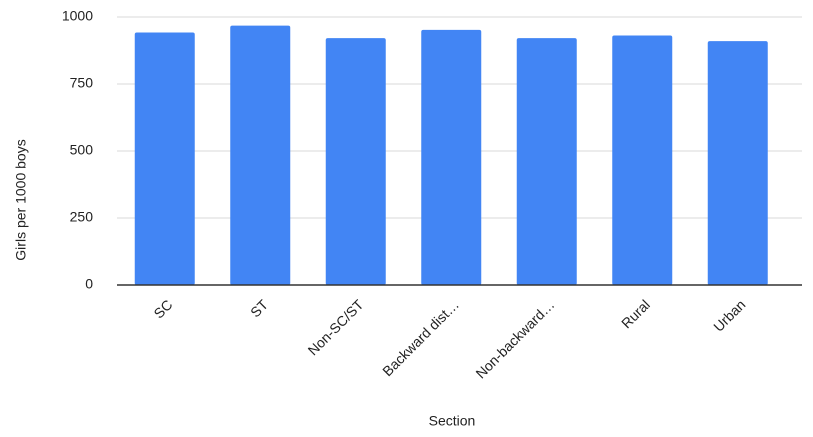  I want to click on x-tick-label: Rural, so click(635, 313).